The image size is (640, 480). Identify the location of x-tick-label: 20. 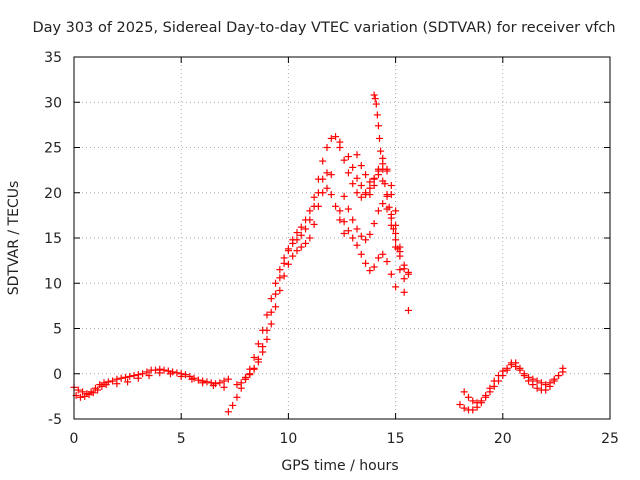
(503, 439).